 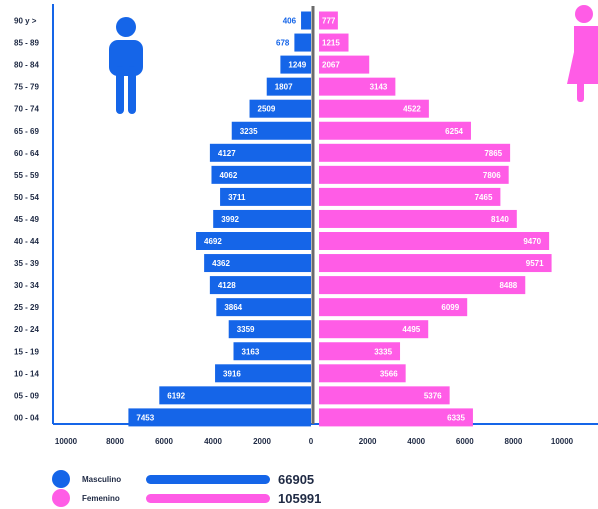 What do you see at coordinates (26, 131) in the screenshot?
I see `age-group-label: 65 - 69` at bounding box center [26, 131].